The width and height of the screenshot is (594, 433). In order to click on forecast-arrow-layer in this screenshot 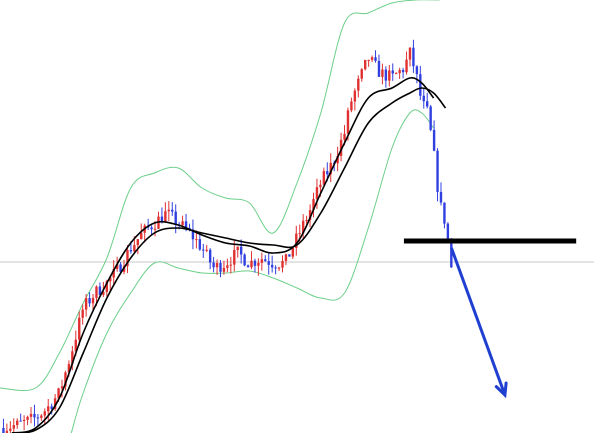, I will do `click(479, 323)`.